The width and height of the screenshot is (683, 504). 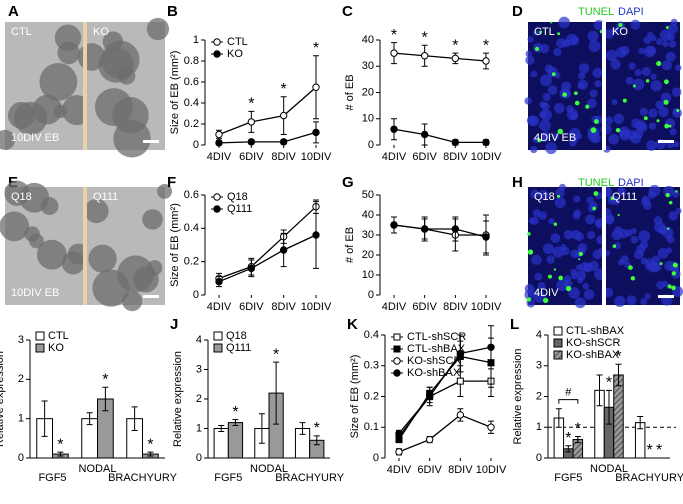 I want to click on micrograph, so click(x=603, y=85).